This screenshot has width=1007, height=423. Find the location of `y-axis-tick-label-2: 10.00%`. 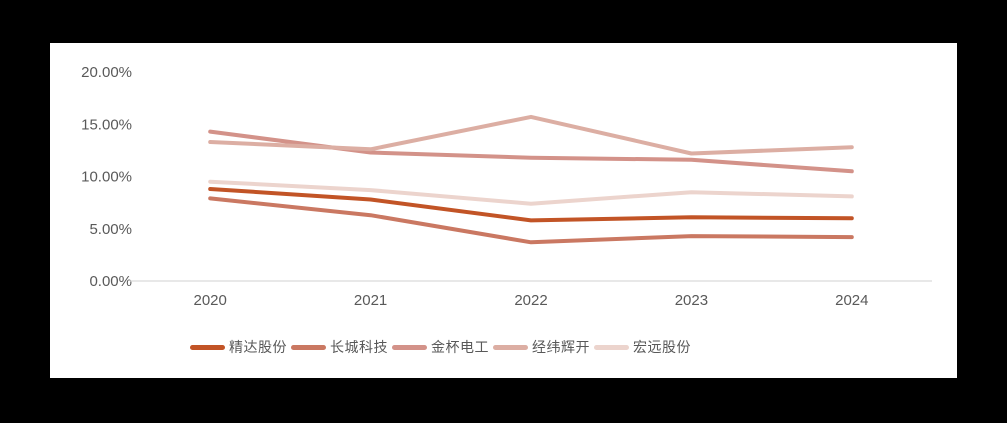

y-axis-tick-label-2: 10.00% is located at coordinates (106, 177).